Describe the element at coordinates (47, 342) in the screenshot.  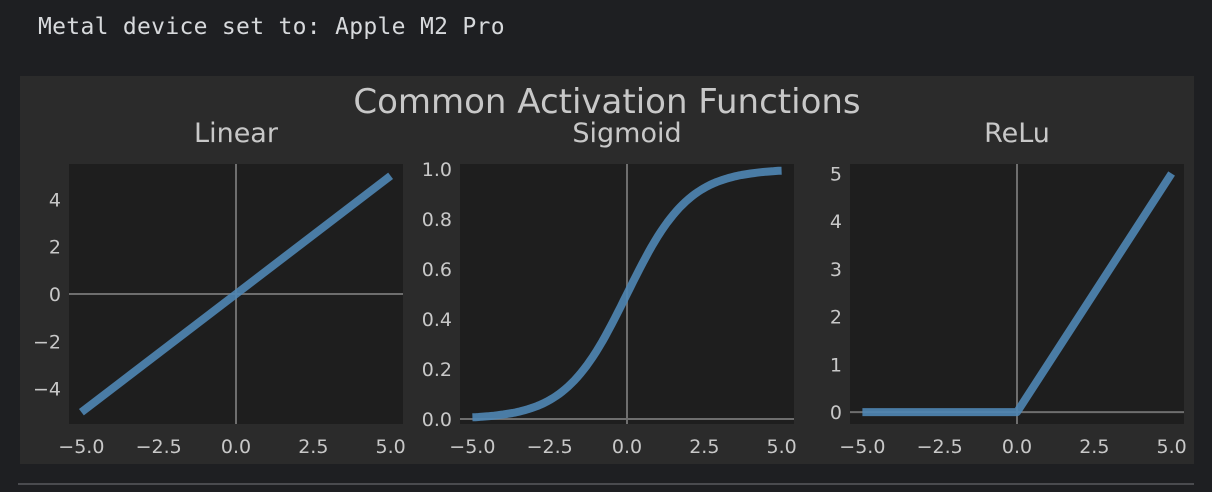
I see `y-tick-label: −2` at that location.